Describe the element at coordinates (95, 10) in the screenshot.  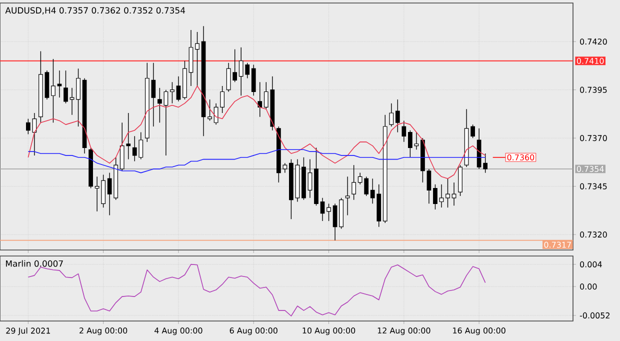
I see `chart-title: AUDUSD,H4 0.7357 0.7362 0.7352 0.7354` at that location.